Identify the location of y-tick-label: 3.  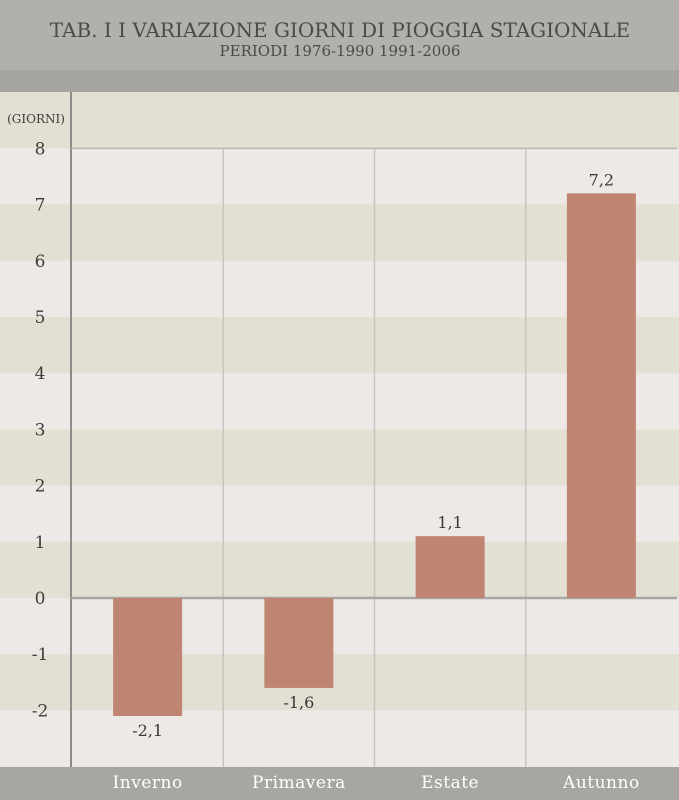
(40, 430).